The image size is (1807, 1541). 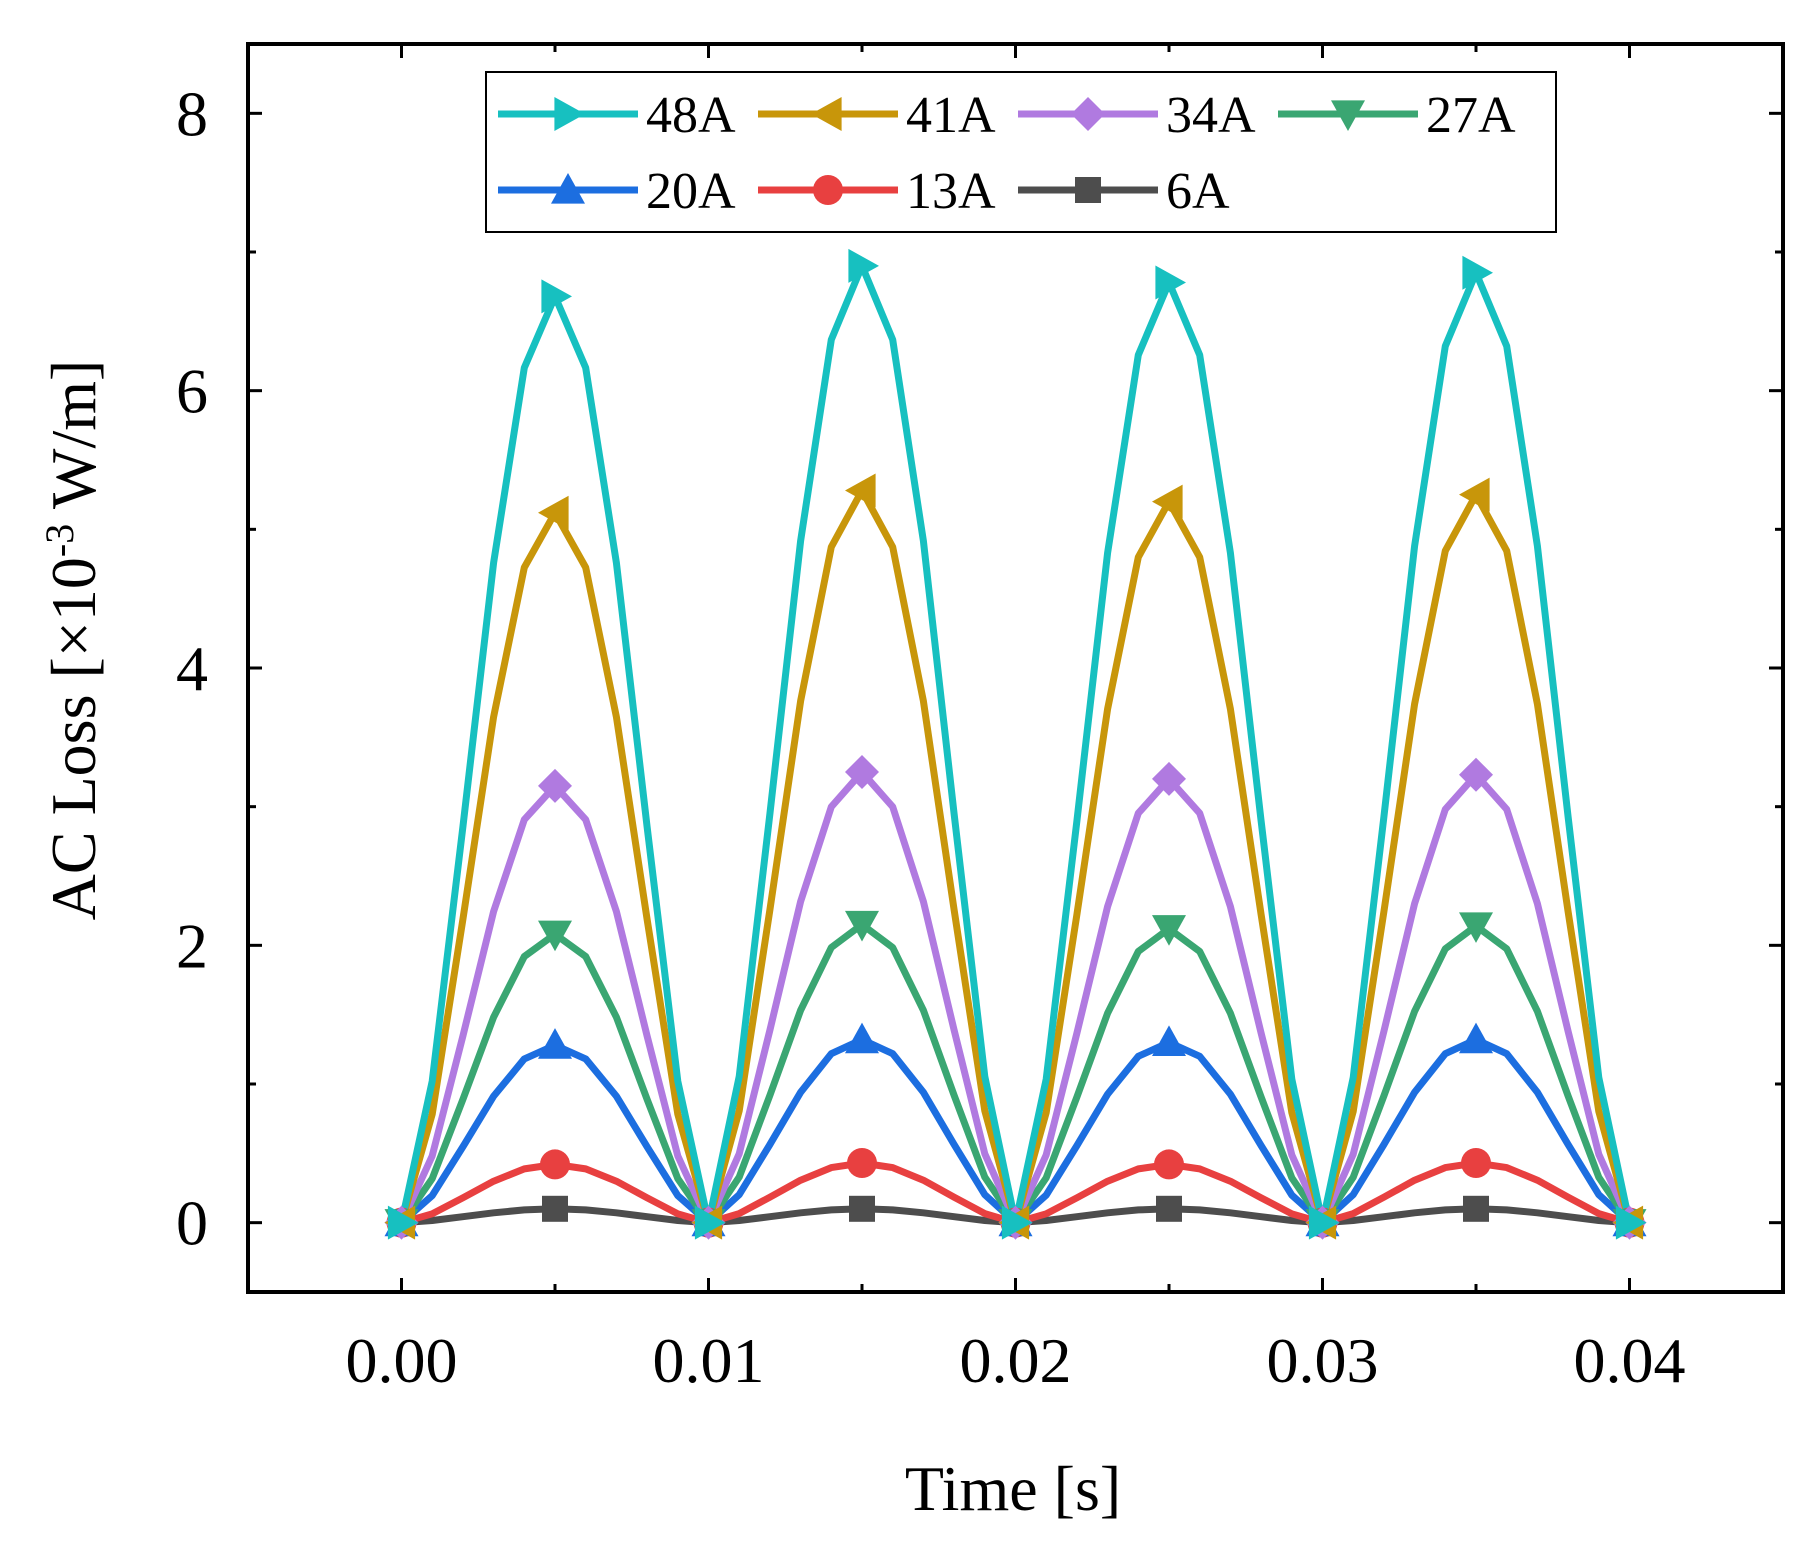 I want to click on x-tick-label: 0.01, so click(x=709, y=1360).